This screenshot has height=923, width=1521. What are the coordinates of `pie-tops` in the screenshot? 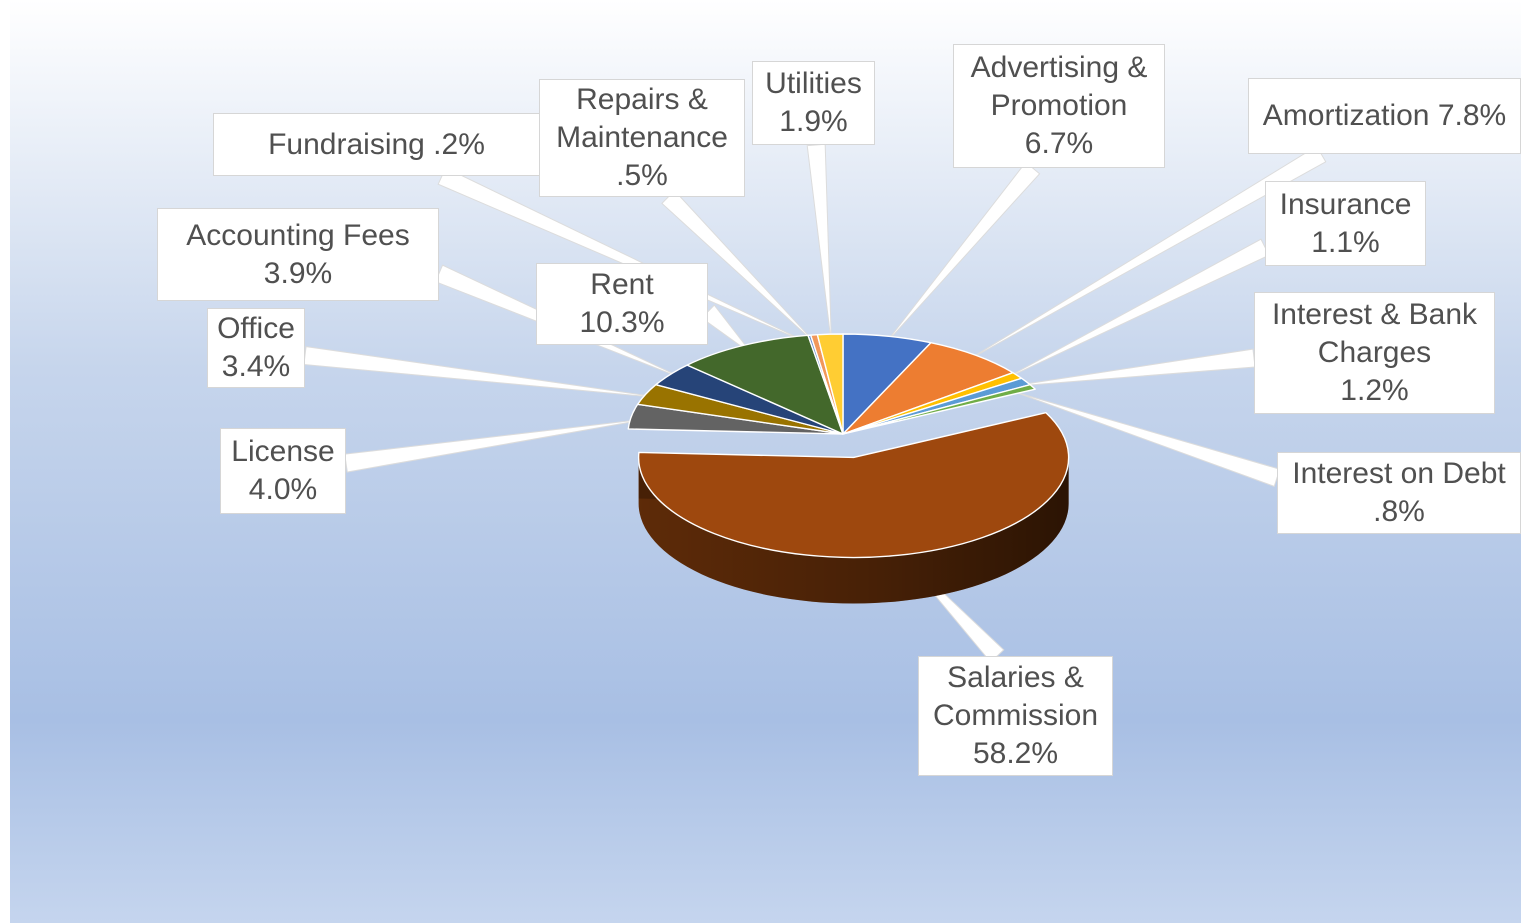 It's located at (848, 446).